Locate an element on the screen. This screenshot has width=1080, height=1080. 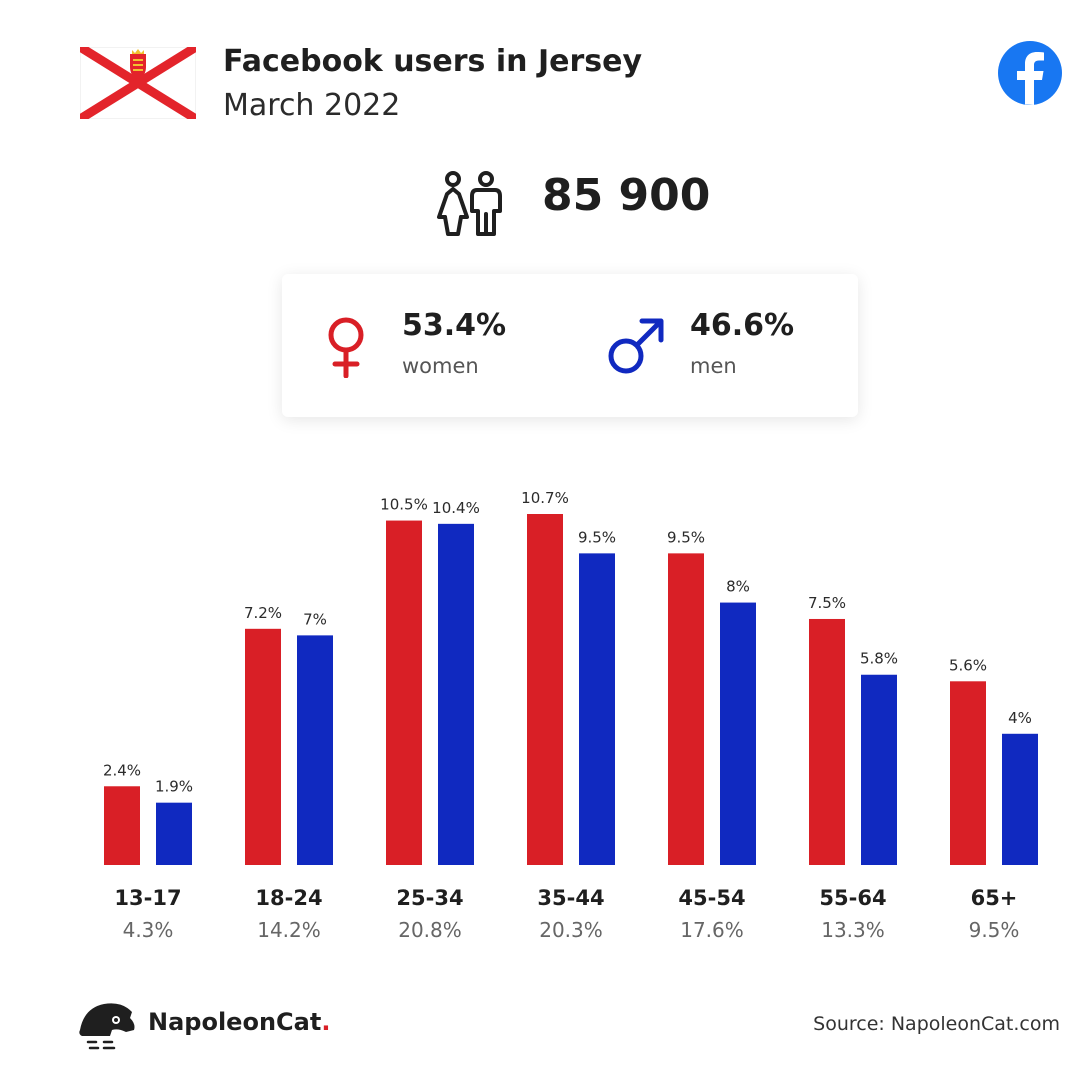
gender-split-card: 53.4% women 46.6% men is located at coordinates (570, 345).